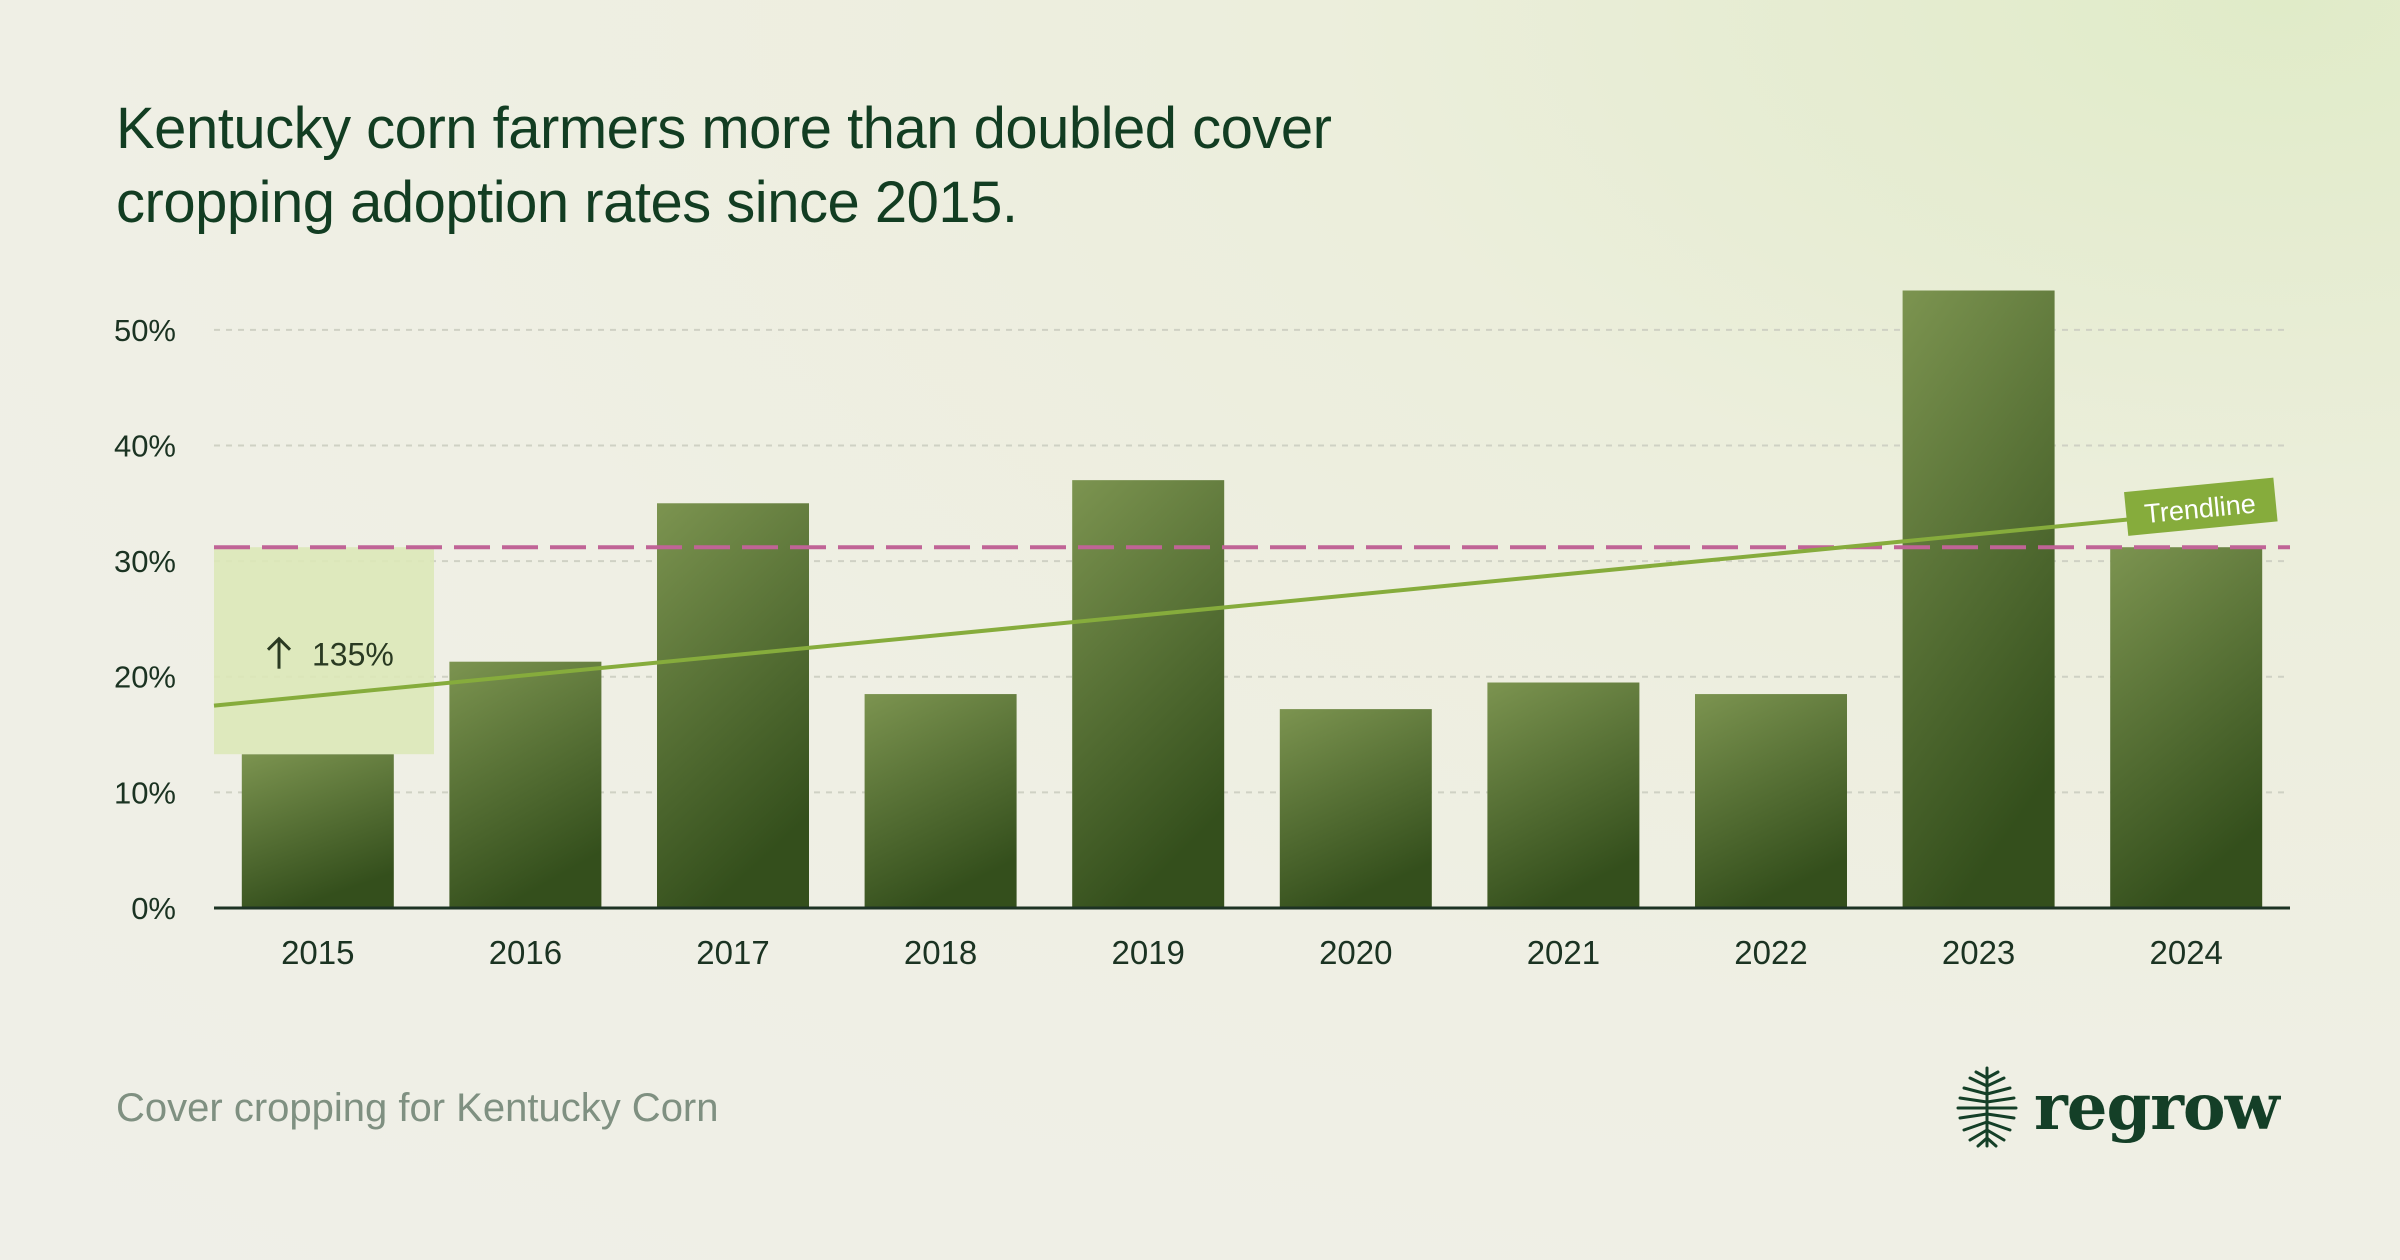 The width and height of the screenshot is (2400, 1260). What do you see at coordinates (1148, 694) in the screenshot?
I see `bar-2019` at bounding box center [1148, 694].